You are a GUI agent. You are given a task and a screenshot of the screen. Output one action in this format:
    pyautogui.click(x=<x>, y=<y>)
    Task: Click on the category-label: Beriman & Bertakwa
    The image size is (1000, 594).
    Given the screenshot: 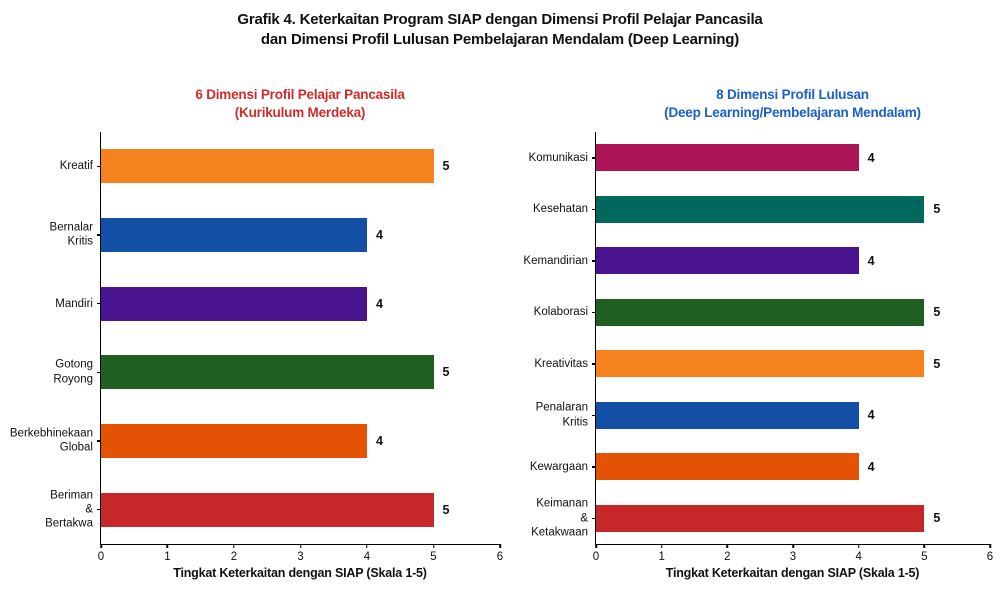 What is the action you would take?
    pyautogui.click(x=69, y=509)
    